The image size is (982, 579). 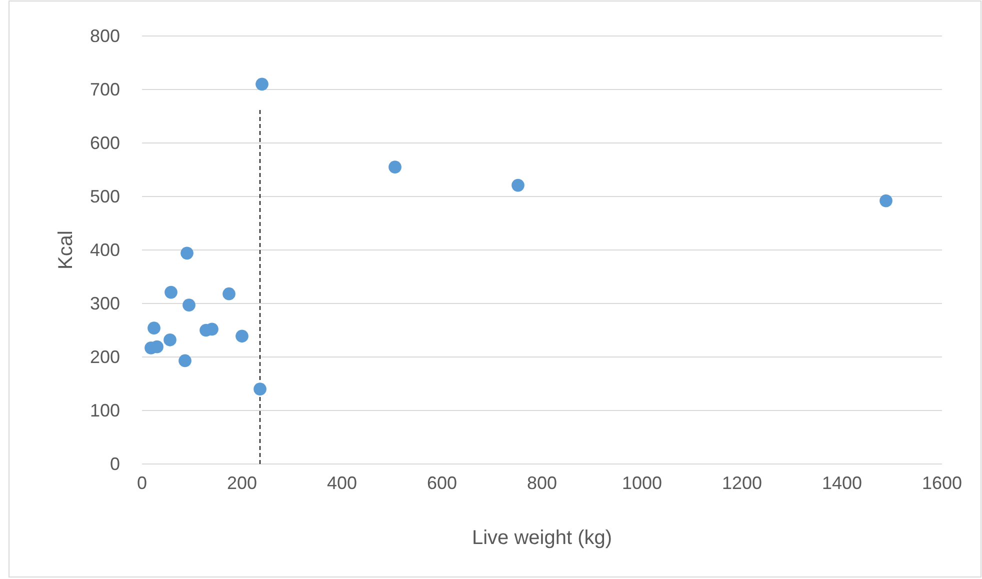 I want to click on x-tick-label: 1200, so click(x=742, y=482).